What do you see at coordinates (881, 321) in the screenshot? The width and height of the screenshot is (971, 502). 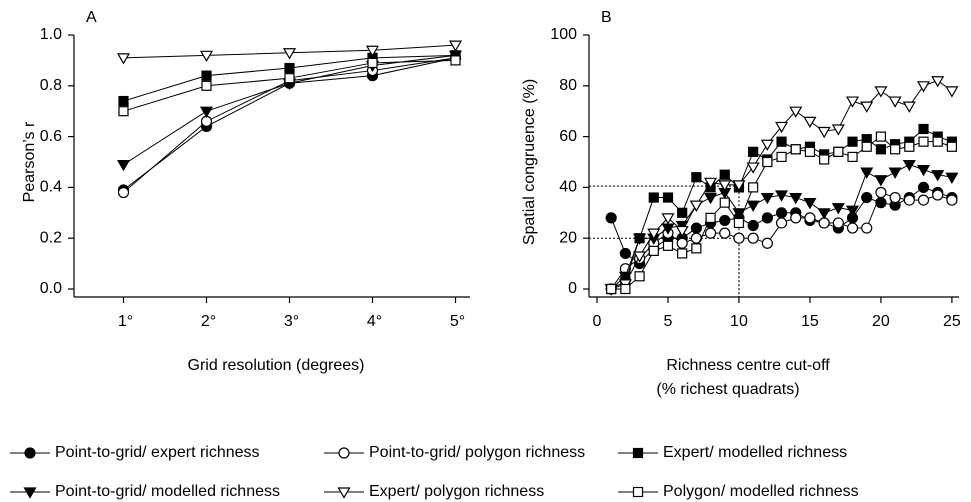 I see `x-tick-label: 20` at bounding box center [881, 321].